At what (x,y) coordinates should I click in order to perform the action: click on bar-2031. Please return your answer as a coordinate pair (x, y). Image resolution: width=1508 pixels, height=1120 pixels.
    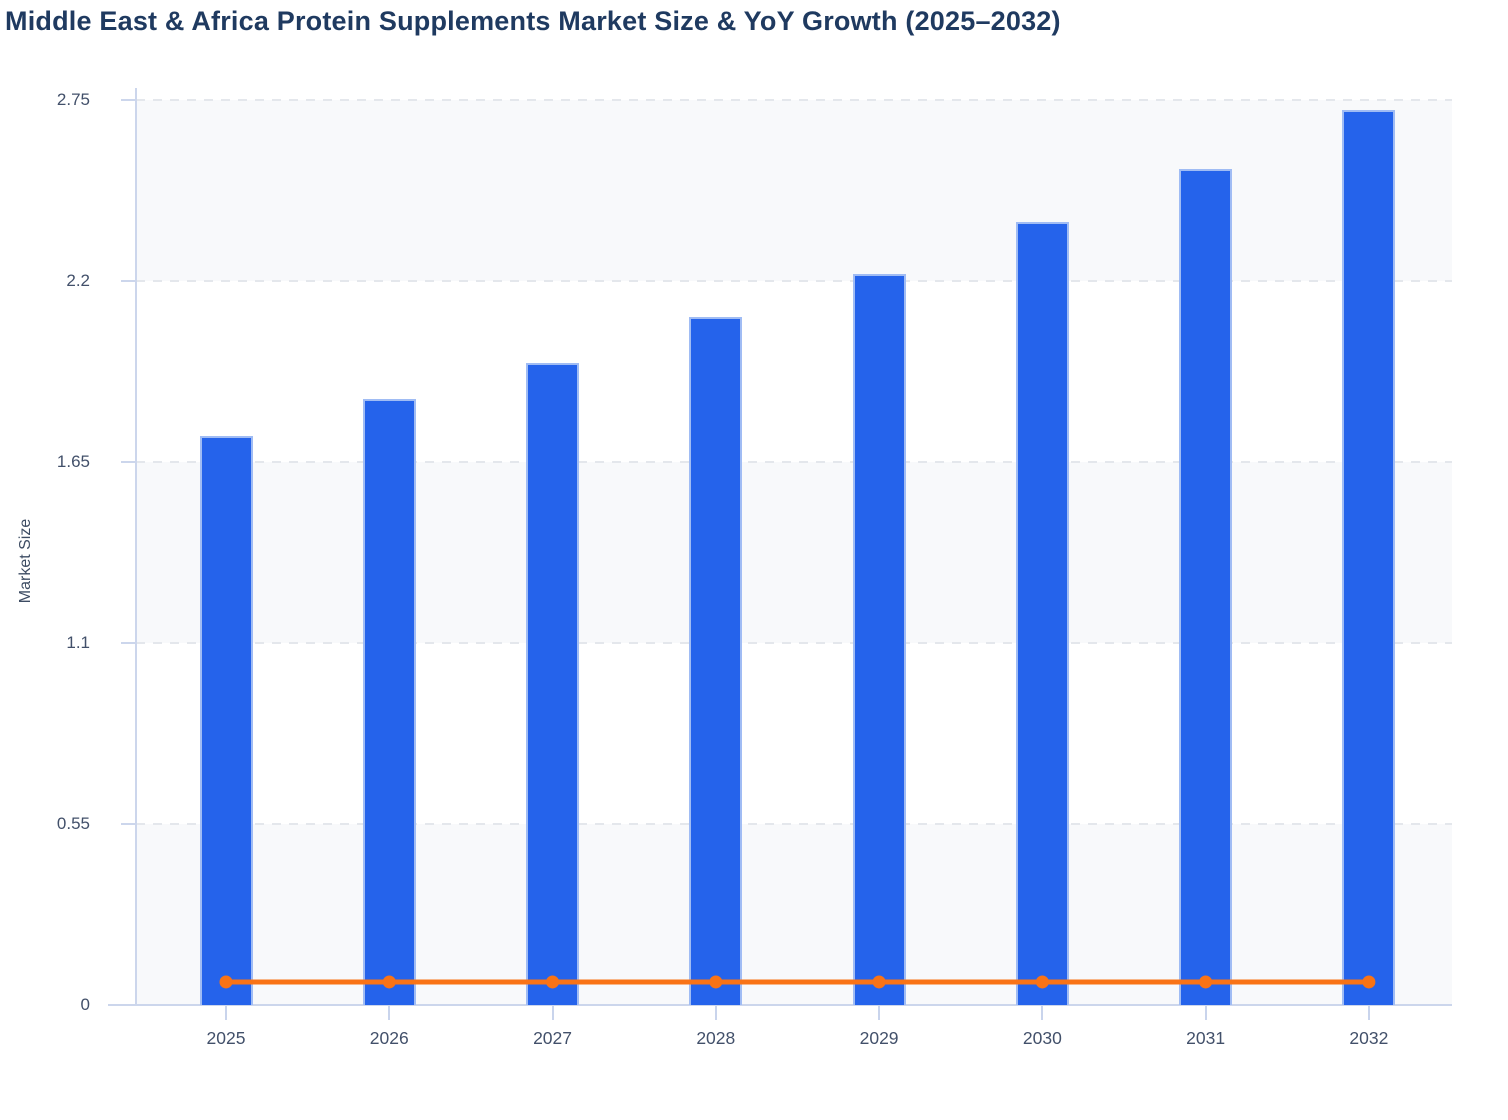
    Looking at the image, I should click on (1206, 587).